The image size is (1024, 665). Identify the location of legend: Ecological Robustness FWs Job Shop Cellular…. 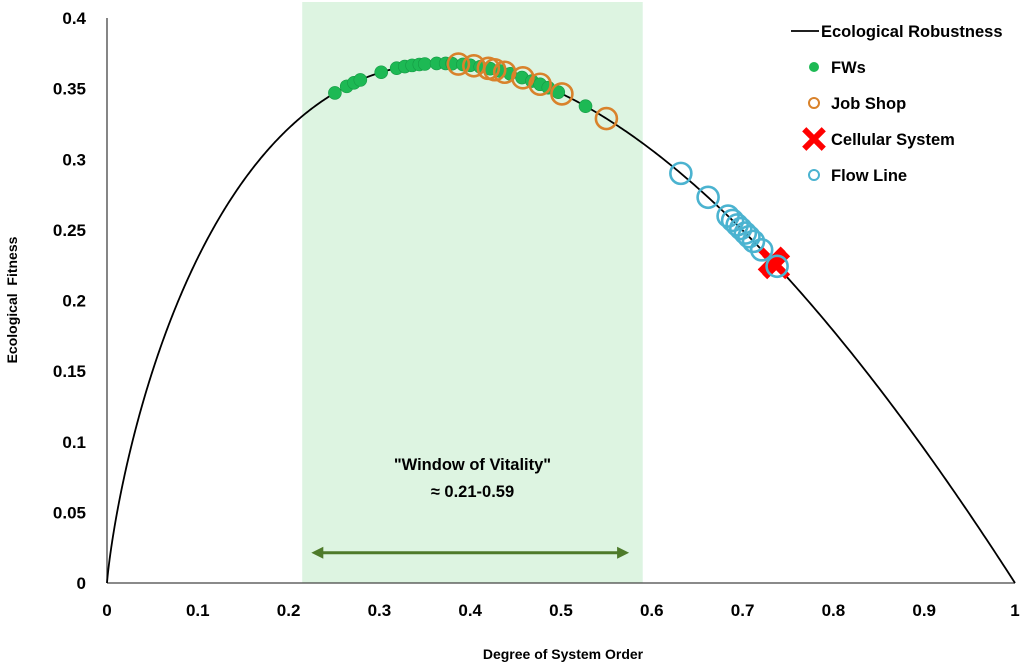
(897, 104).